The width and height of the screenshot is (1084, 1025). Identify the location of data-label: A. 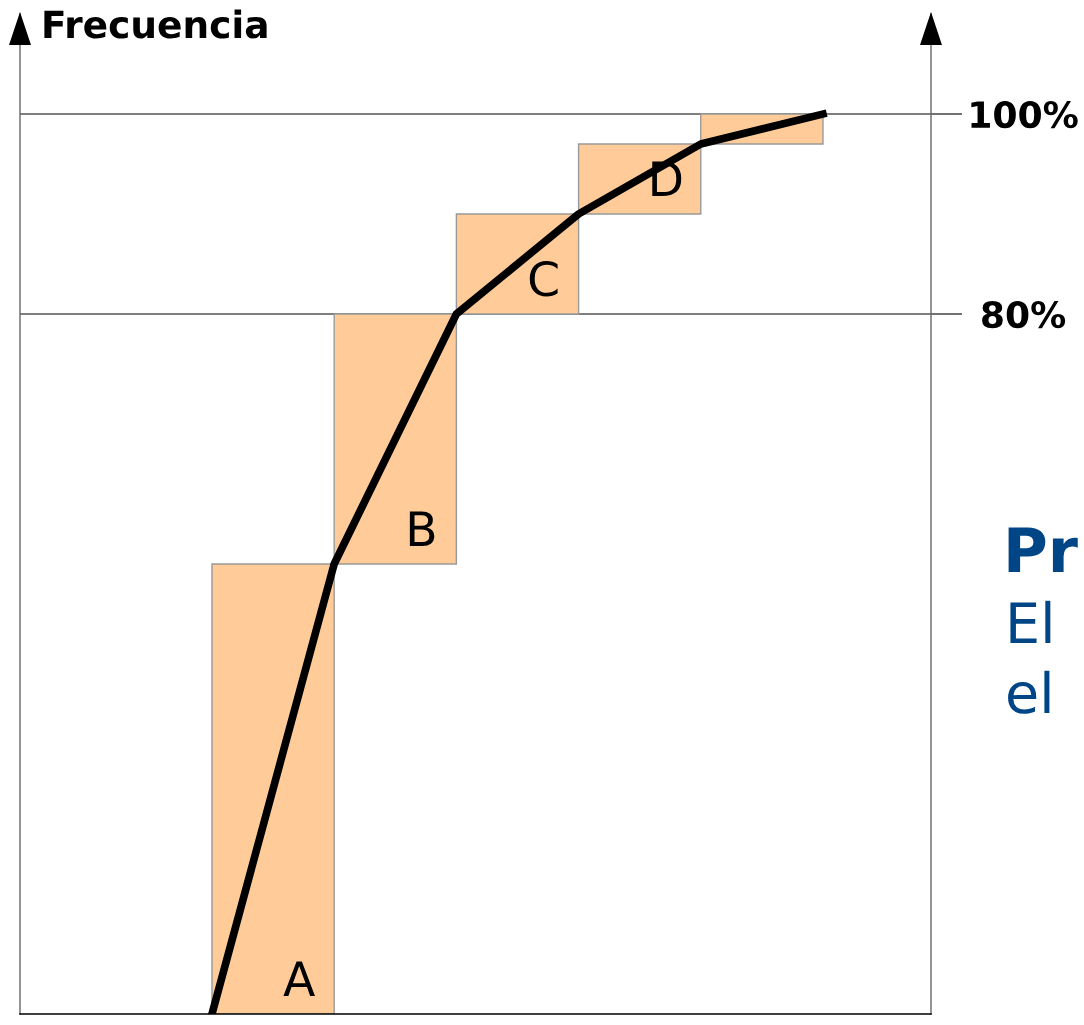
(299, 978).